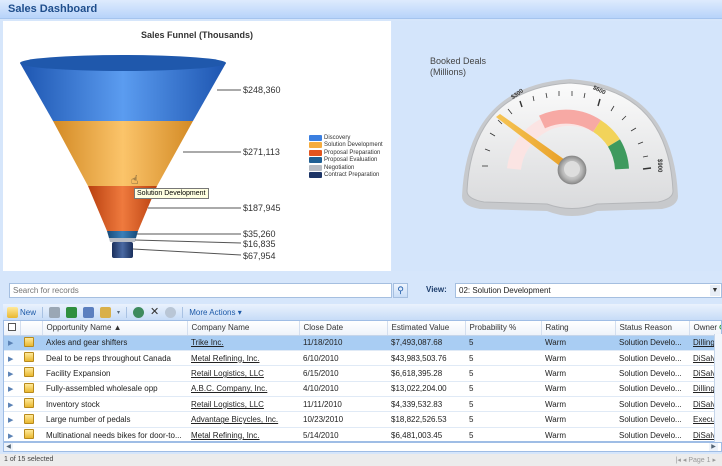 This screenshot has height=466, width=722. What do you see at coordinates (55, 312) in the screenshot?
I see `print-icon` at bounding box center [55, 312].